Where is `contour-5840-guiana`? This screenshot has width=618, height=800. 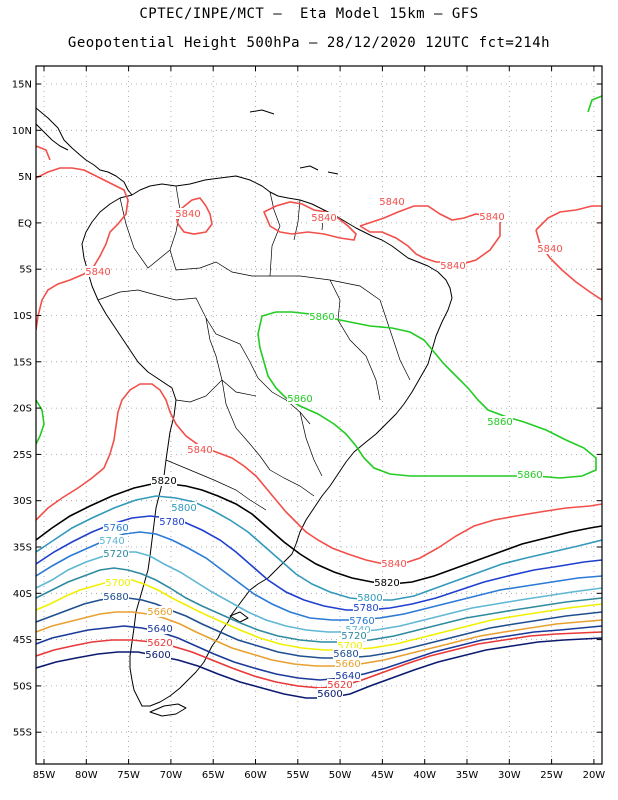 contour-5840-guiana is located at coordinates (309, 221).